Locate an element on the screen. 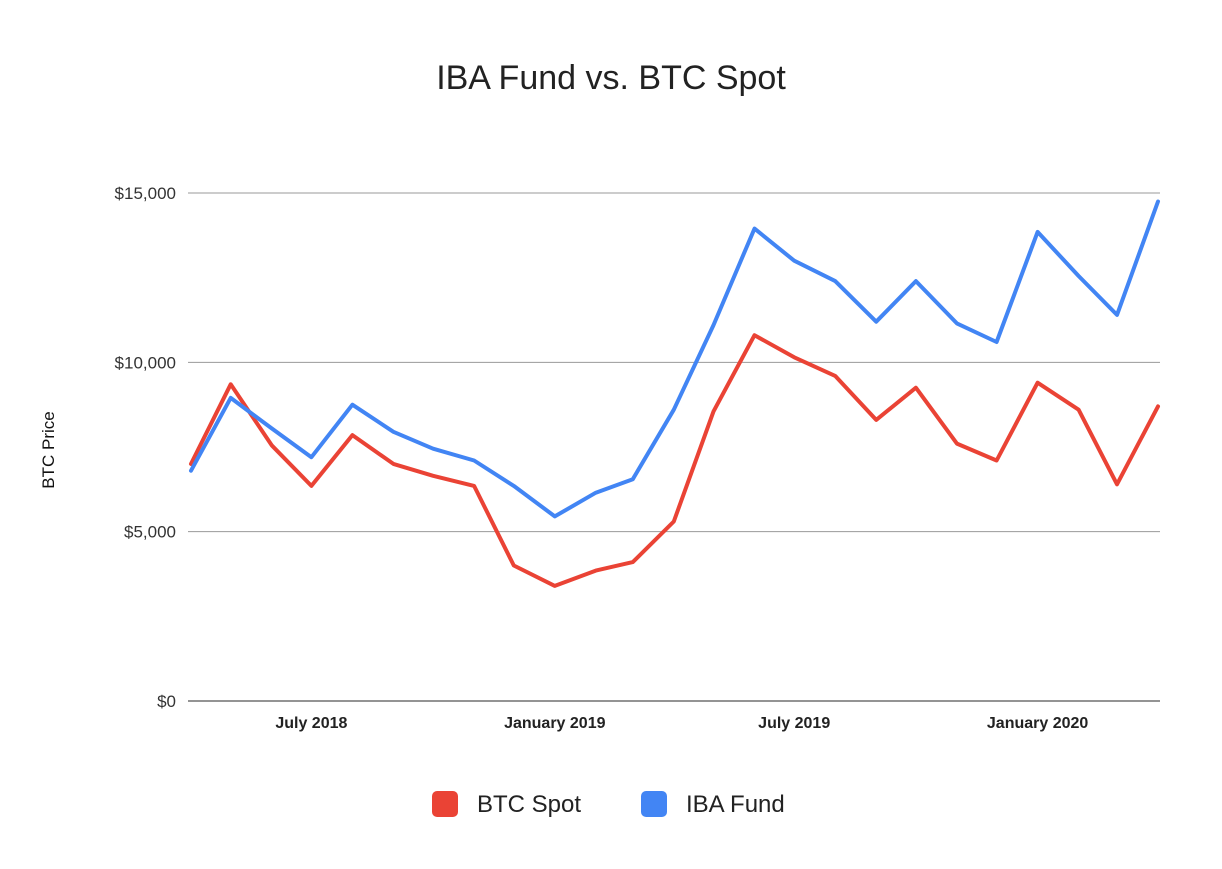 The image size is (1222, 869). y-tick-labels: $0 $5,000 $10,000 $15,000 is located at coordinates (145, 447).